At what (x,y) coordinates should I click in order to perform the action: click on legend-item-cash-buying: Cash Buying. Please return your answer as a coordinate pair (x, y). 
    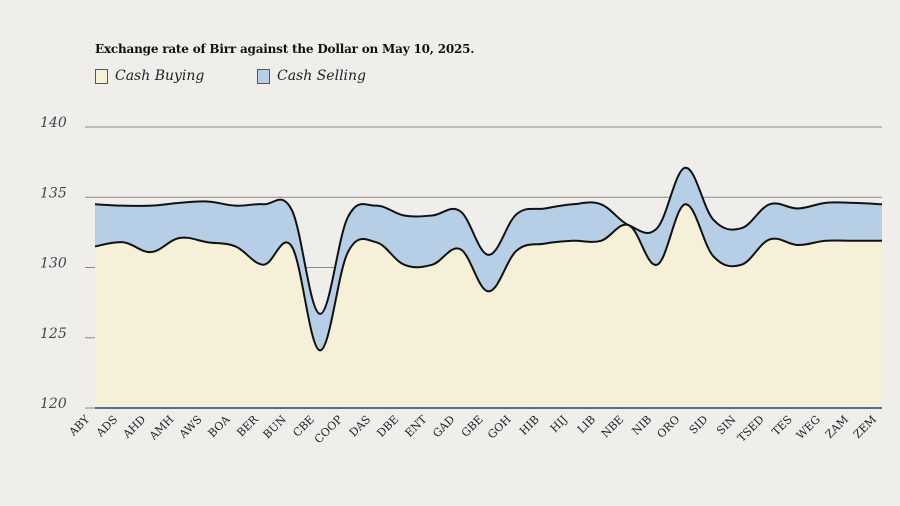
    Looking at the image, I should click on (149, 76).